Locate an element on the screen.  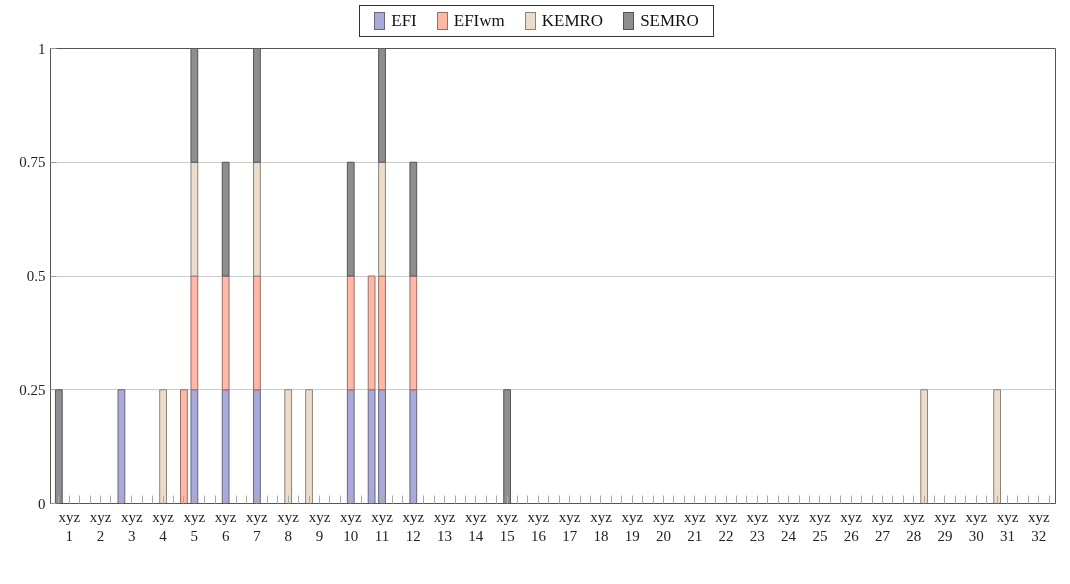
x-tick-label: xyz 29 is located at coordinates (945, 526).